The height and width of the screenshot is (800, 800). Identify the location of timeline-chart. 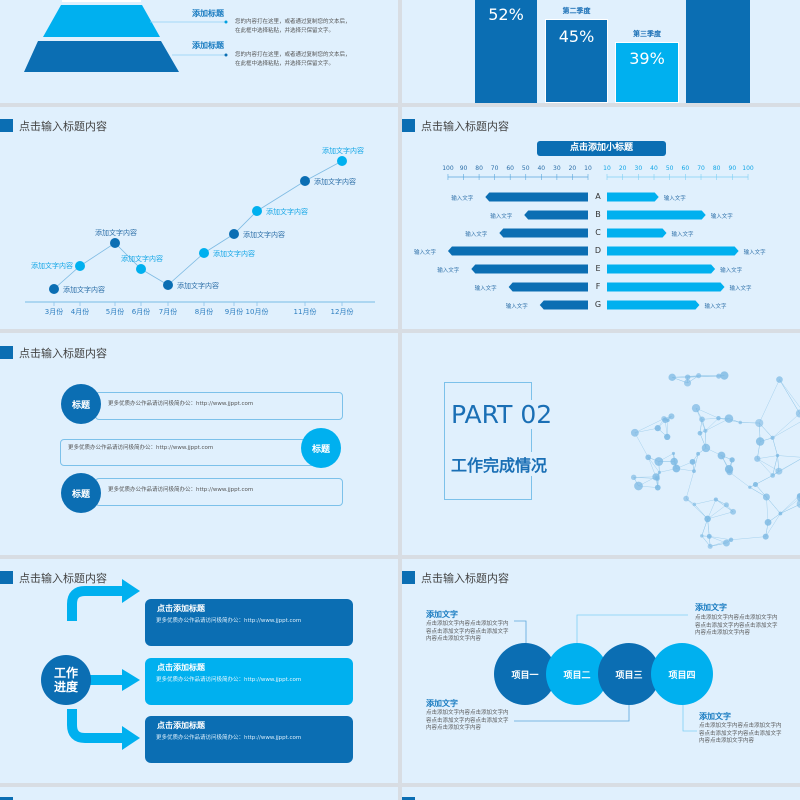
(200, 231).